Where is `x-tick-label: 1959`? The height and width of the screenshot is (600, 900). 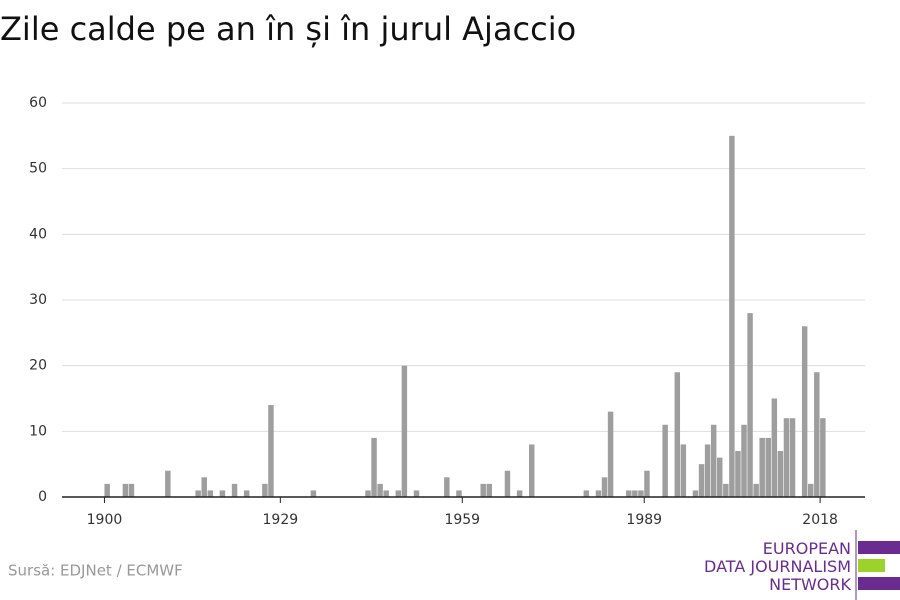 x-tick-label: 1959 is located at coordinates (462, 520).